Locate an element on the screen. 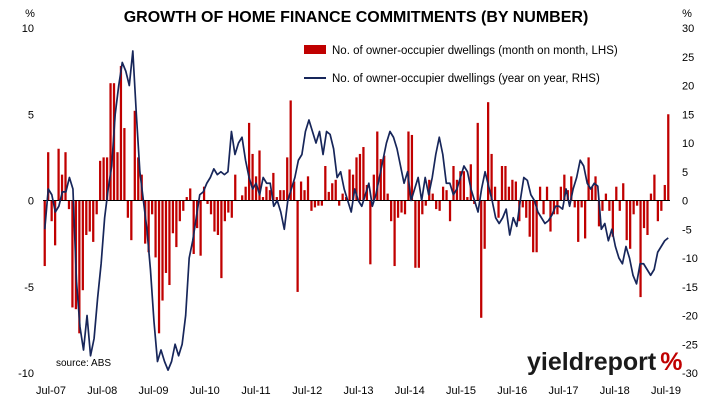 The height and width of the screenshot is (400, 713). y-right-tick-label: -15 is located at coordinates (690, 288).